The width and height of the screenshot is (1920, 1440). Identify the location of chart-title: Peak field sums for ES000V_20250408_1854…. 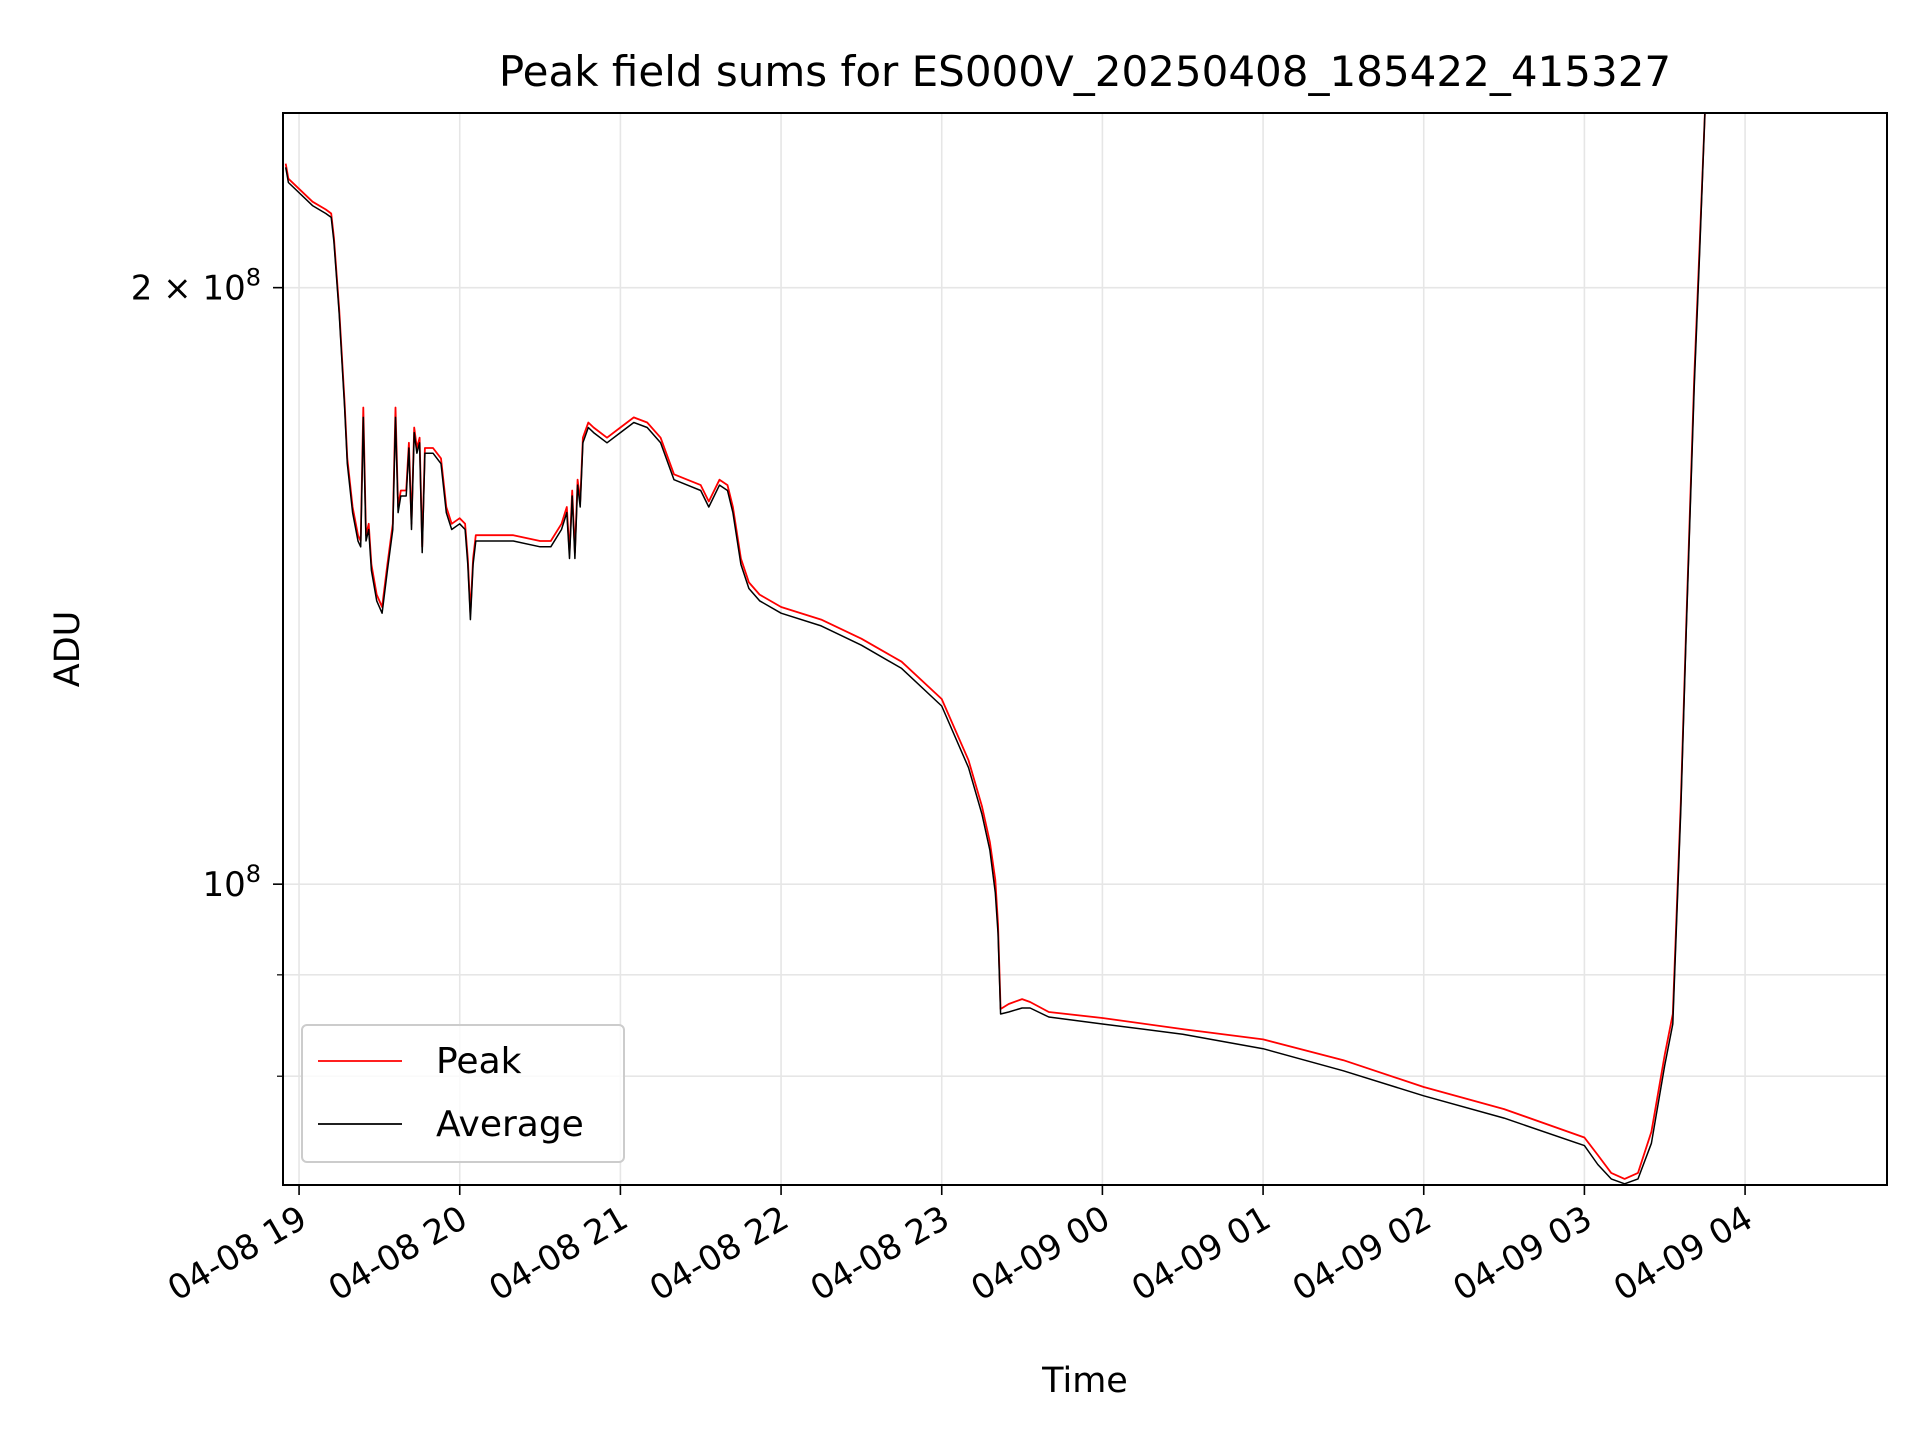
(1085, 71).